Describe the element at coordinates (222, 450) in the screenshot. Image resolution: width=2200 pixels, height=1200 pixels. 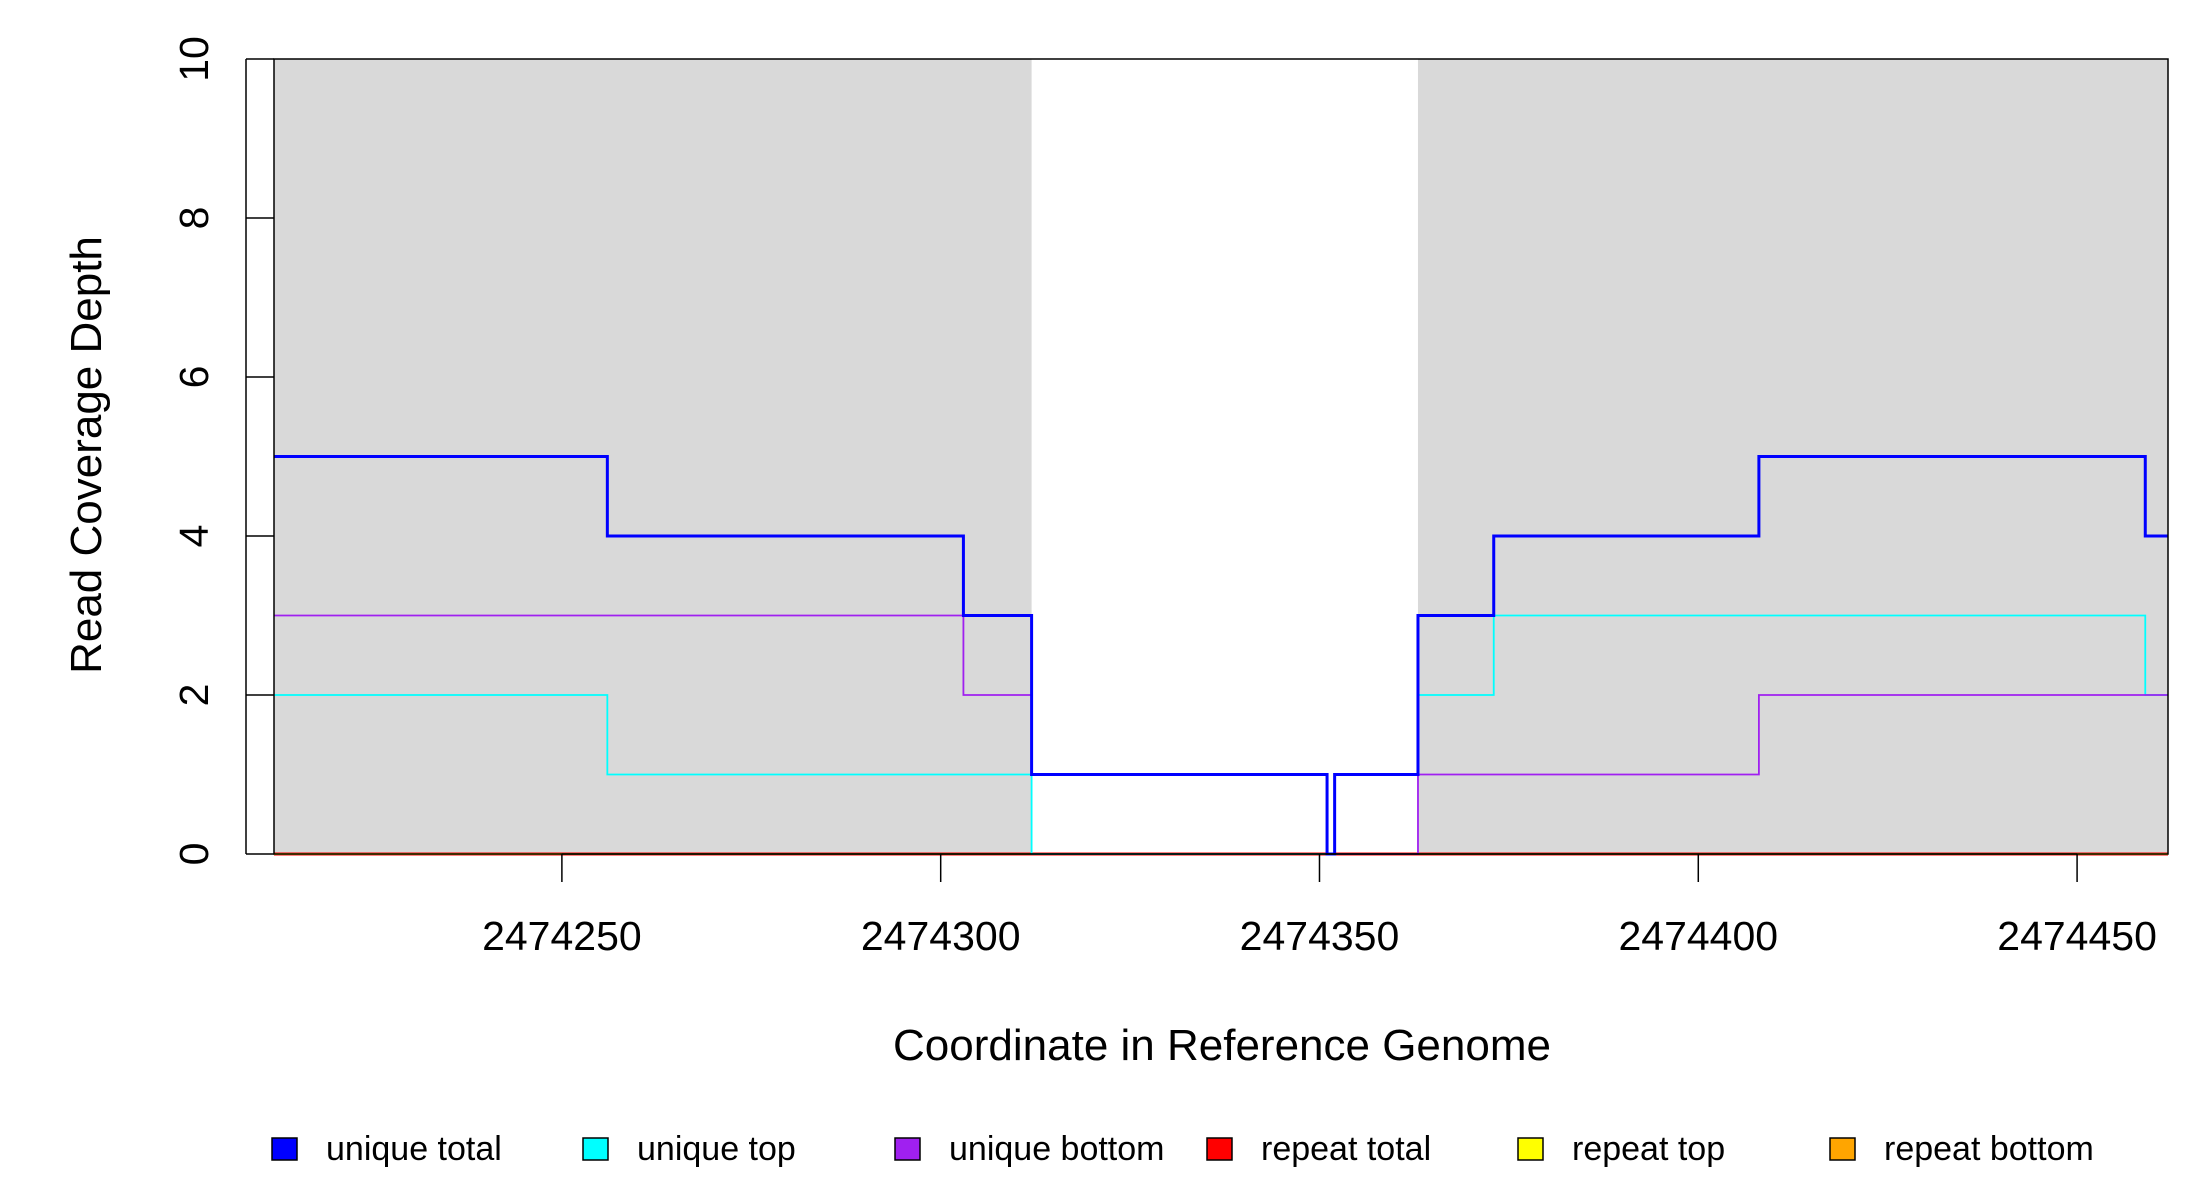
I see `y-axis: 0 2 4 6 8 10` at that location.